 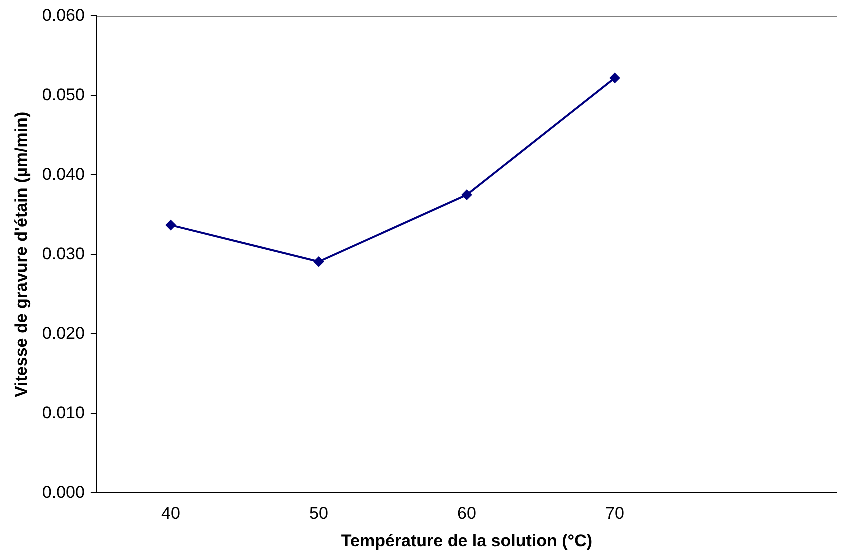 What do you see at coordinates (63, 412) in the screenshot?
I see `y-tick-label: 0.010` at bounding box center [63, 412].